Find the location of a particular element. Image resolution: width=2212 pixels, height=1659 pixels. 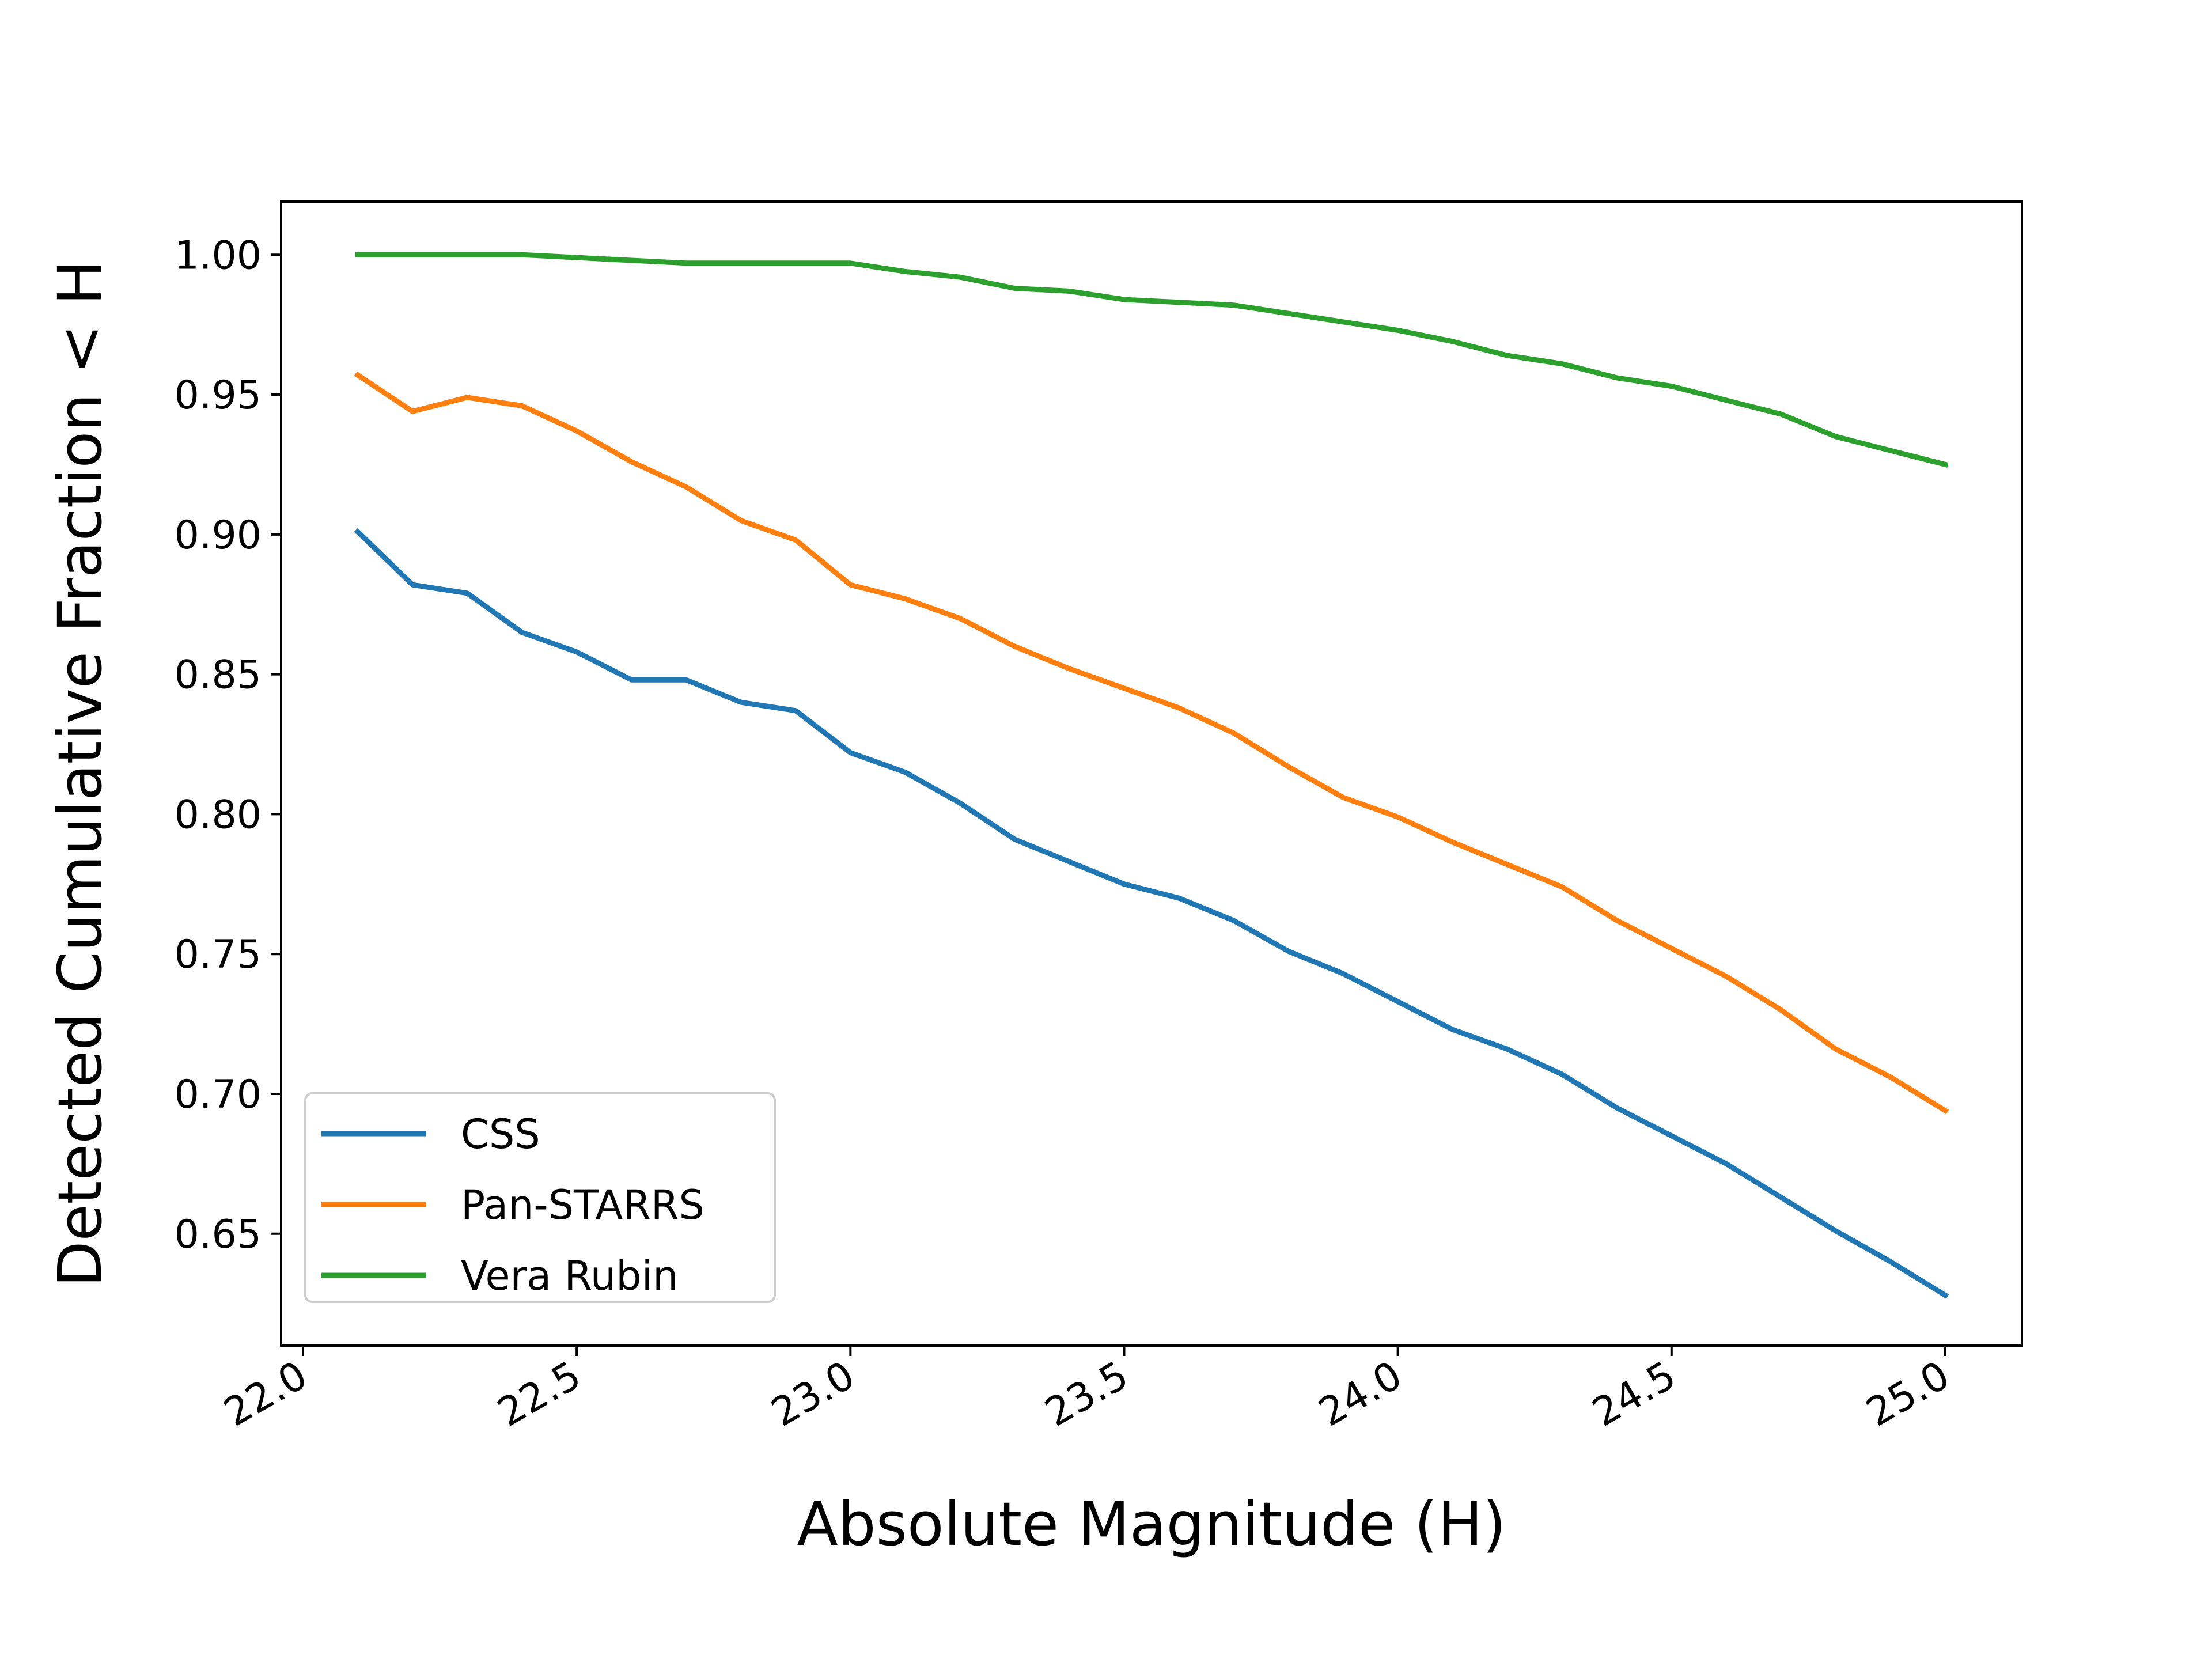

legend-label-pan-starrs: Pan-STARRS is located at coordinates (582, 1205).